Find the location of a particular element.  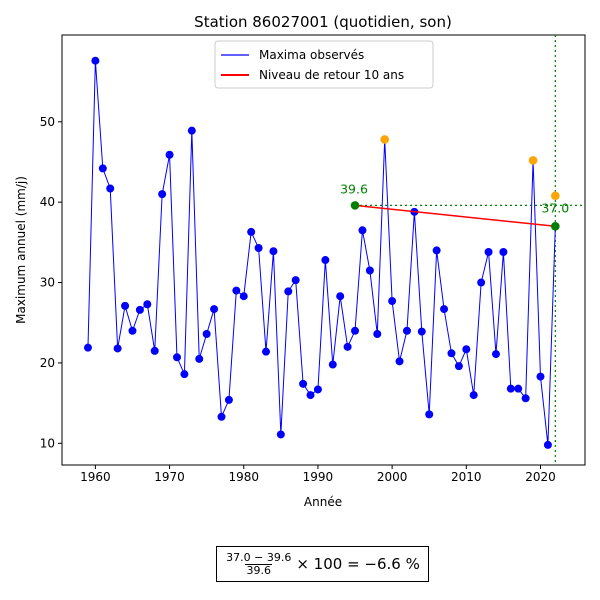

formula-result: × 100 = −6.6 % is located at coordinates (358, 564).